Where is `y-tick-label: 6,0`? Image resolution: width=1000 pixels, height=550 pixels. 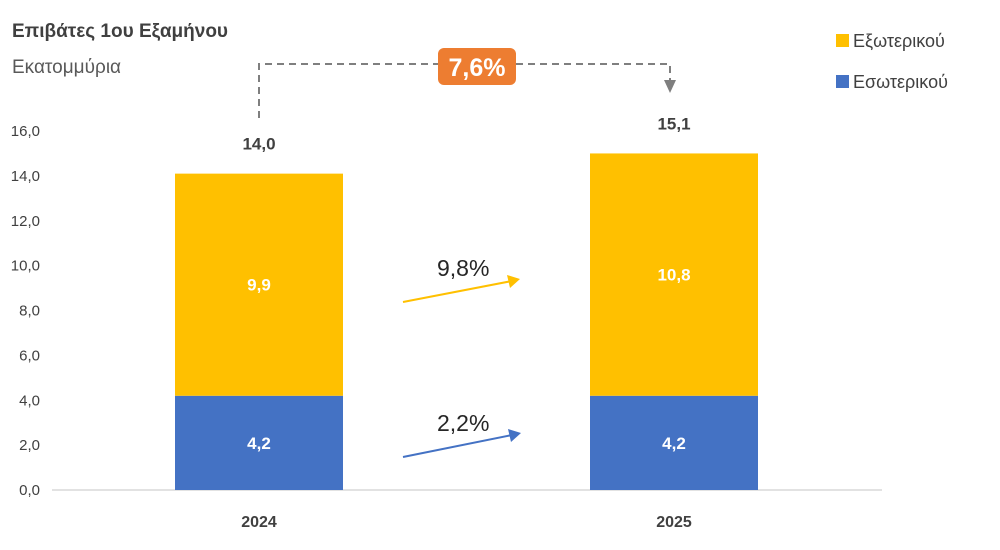
y-tick-label: 6,0 is located at coordinates (29, 355).